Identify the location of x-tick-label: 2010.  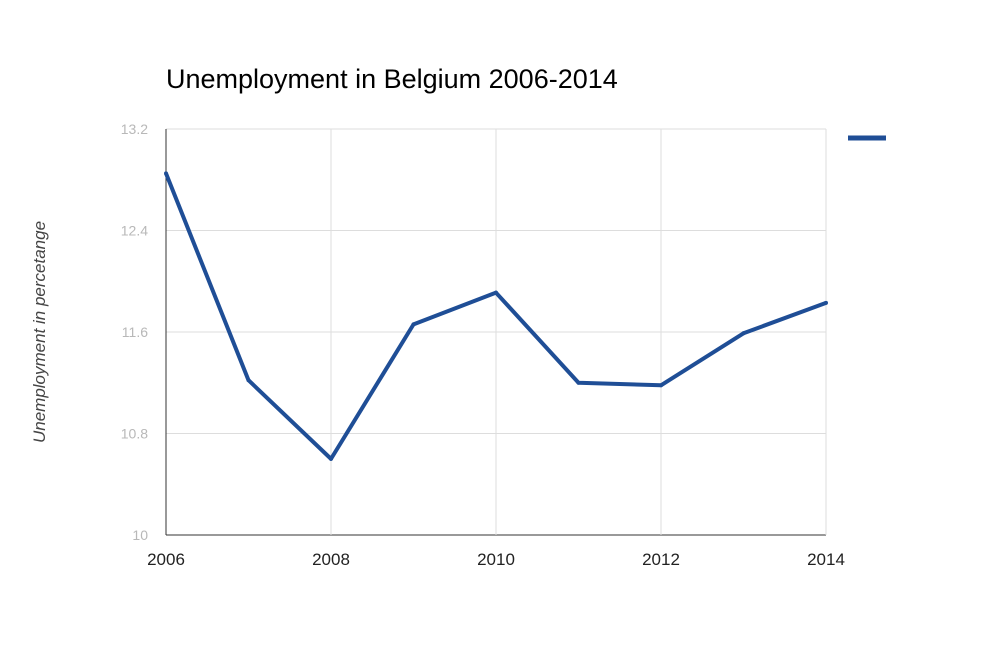
(496, 559).